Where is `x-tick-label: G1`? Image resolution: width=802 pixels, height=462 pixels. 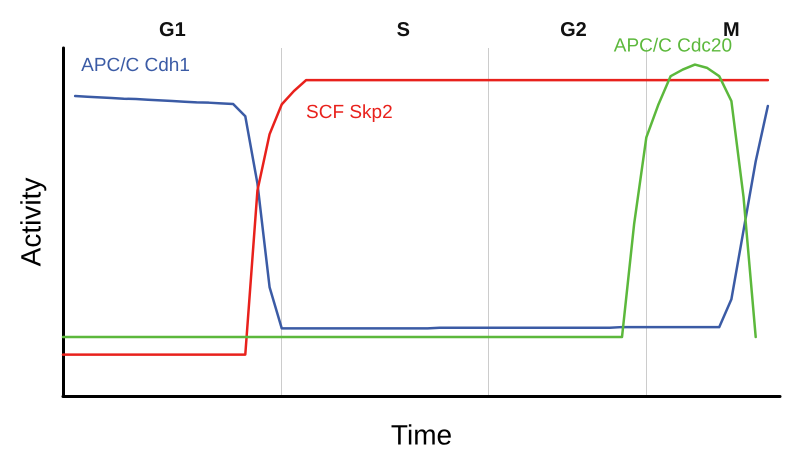
x-tick-label: G1 is located at coordinates (172, 30).